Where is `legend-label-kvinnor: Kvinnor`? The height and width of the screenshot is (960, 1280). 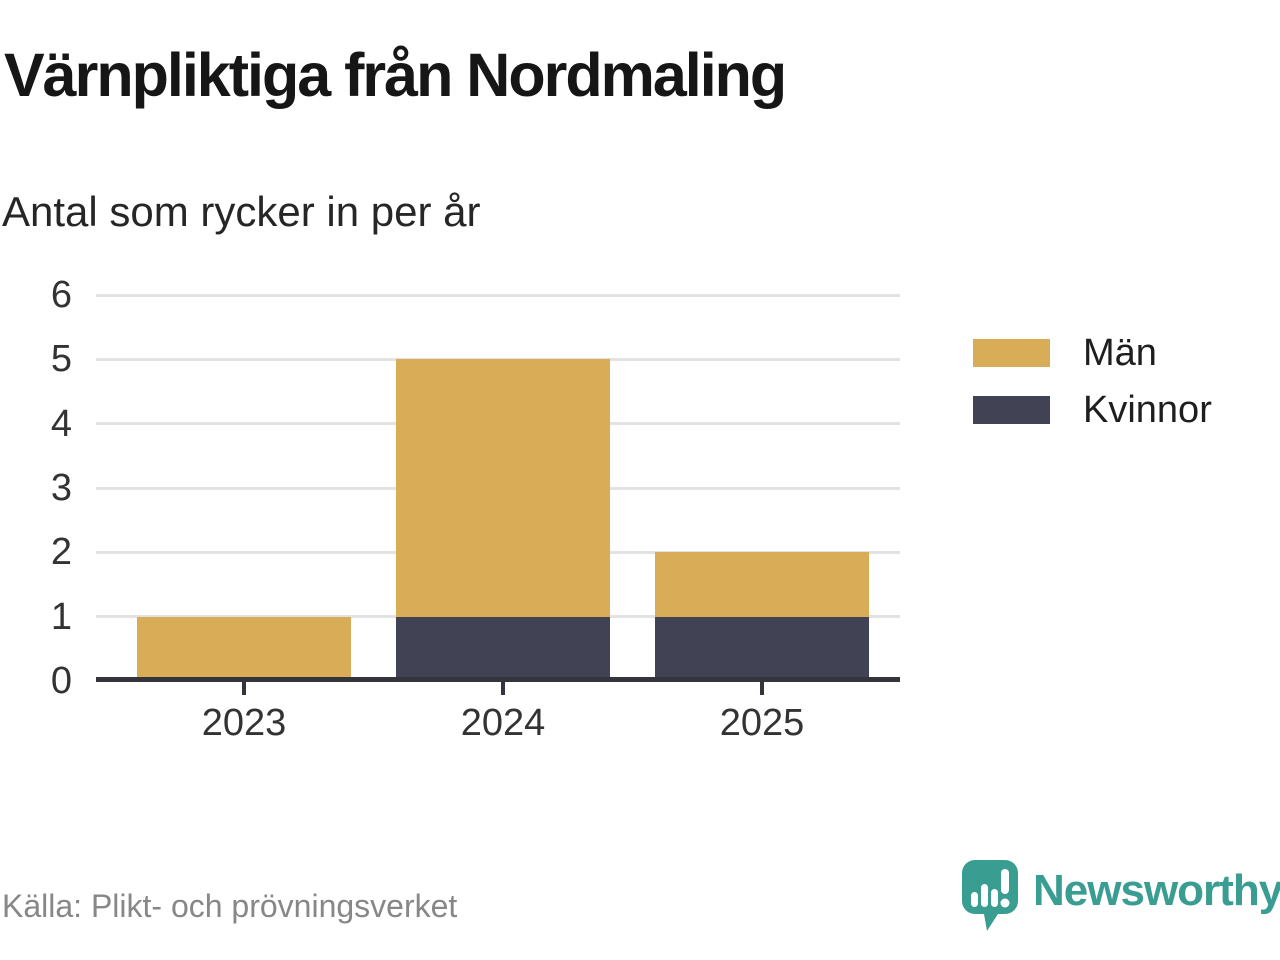 legend-label-kvinnor: Kvinnor is located at coordinates (1147, 409).